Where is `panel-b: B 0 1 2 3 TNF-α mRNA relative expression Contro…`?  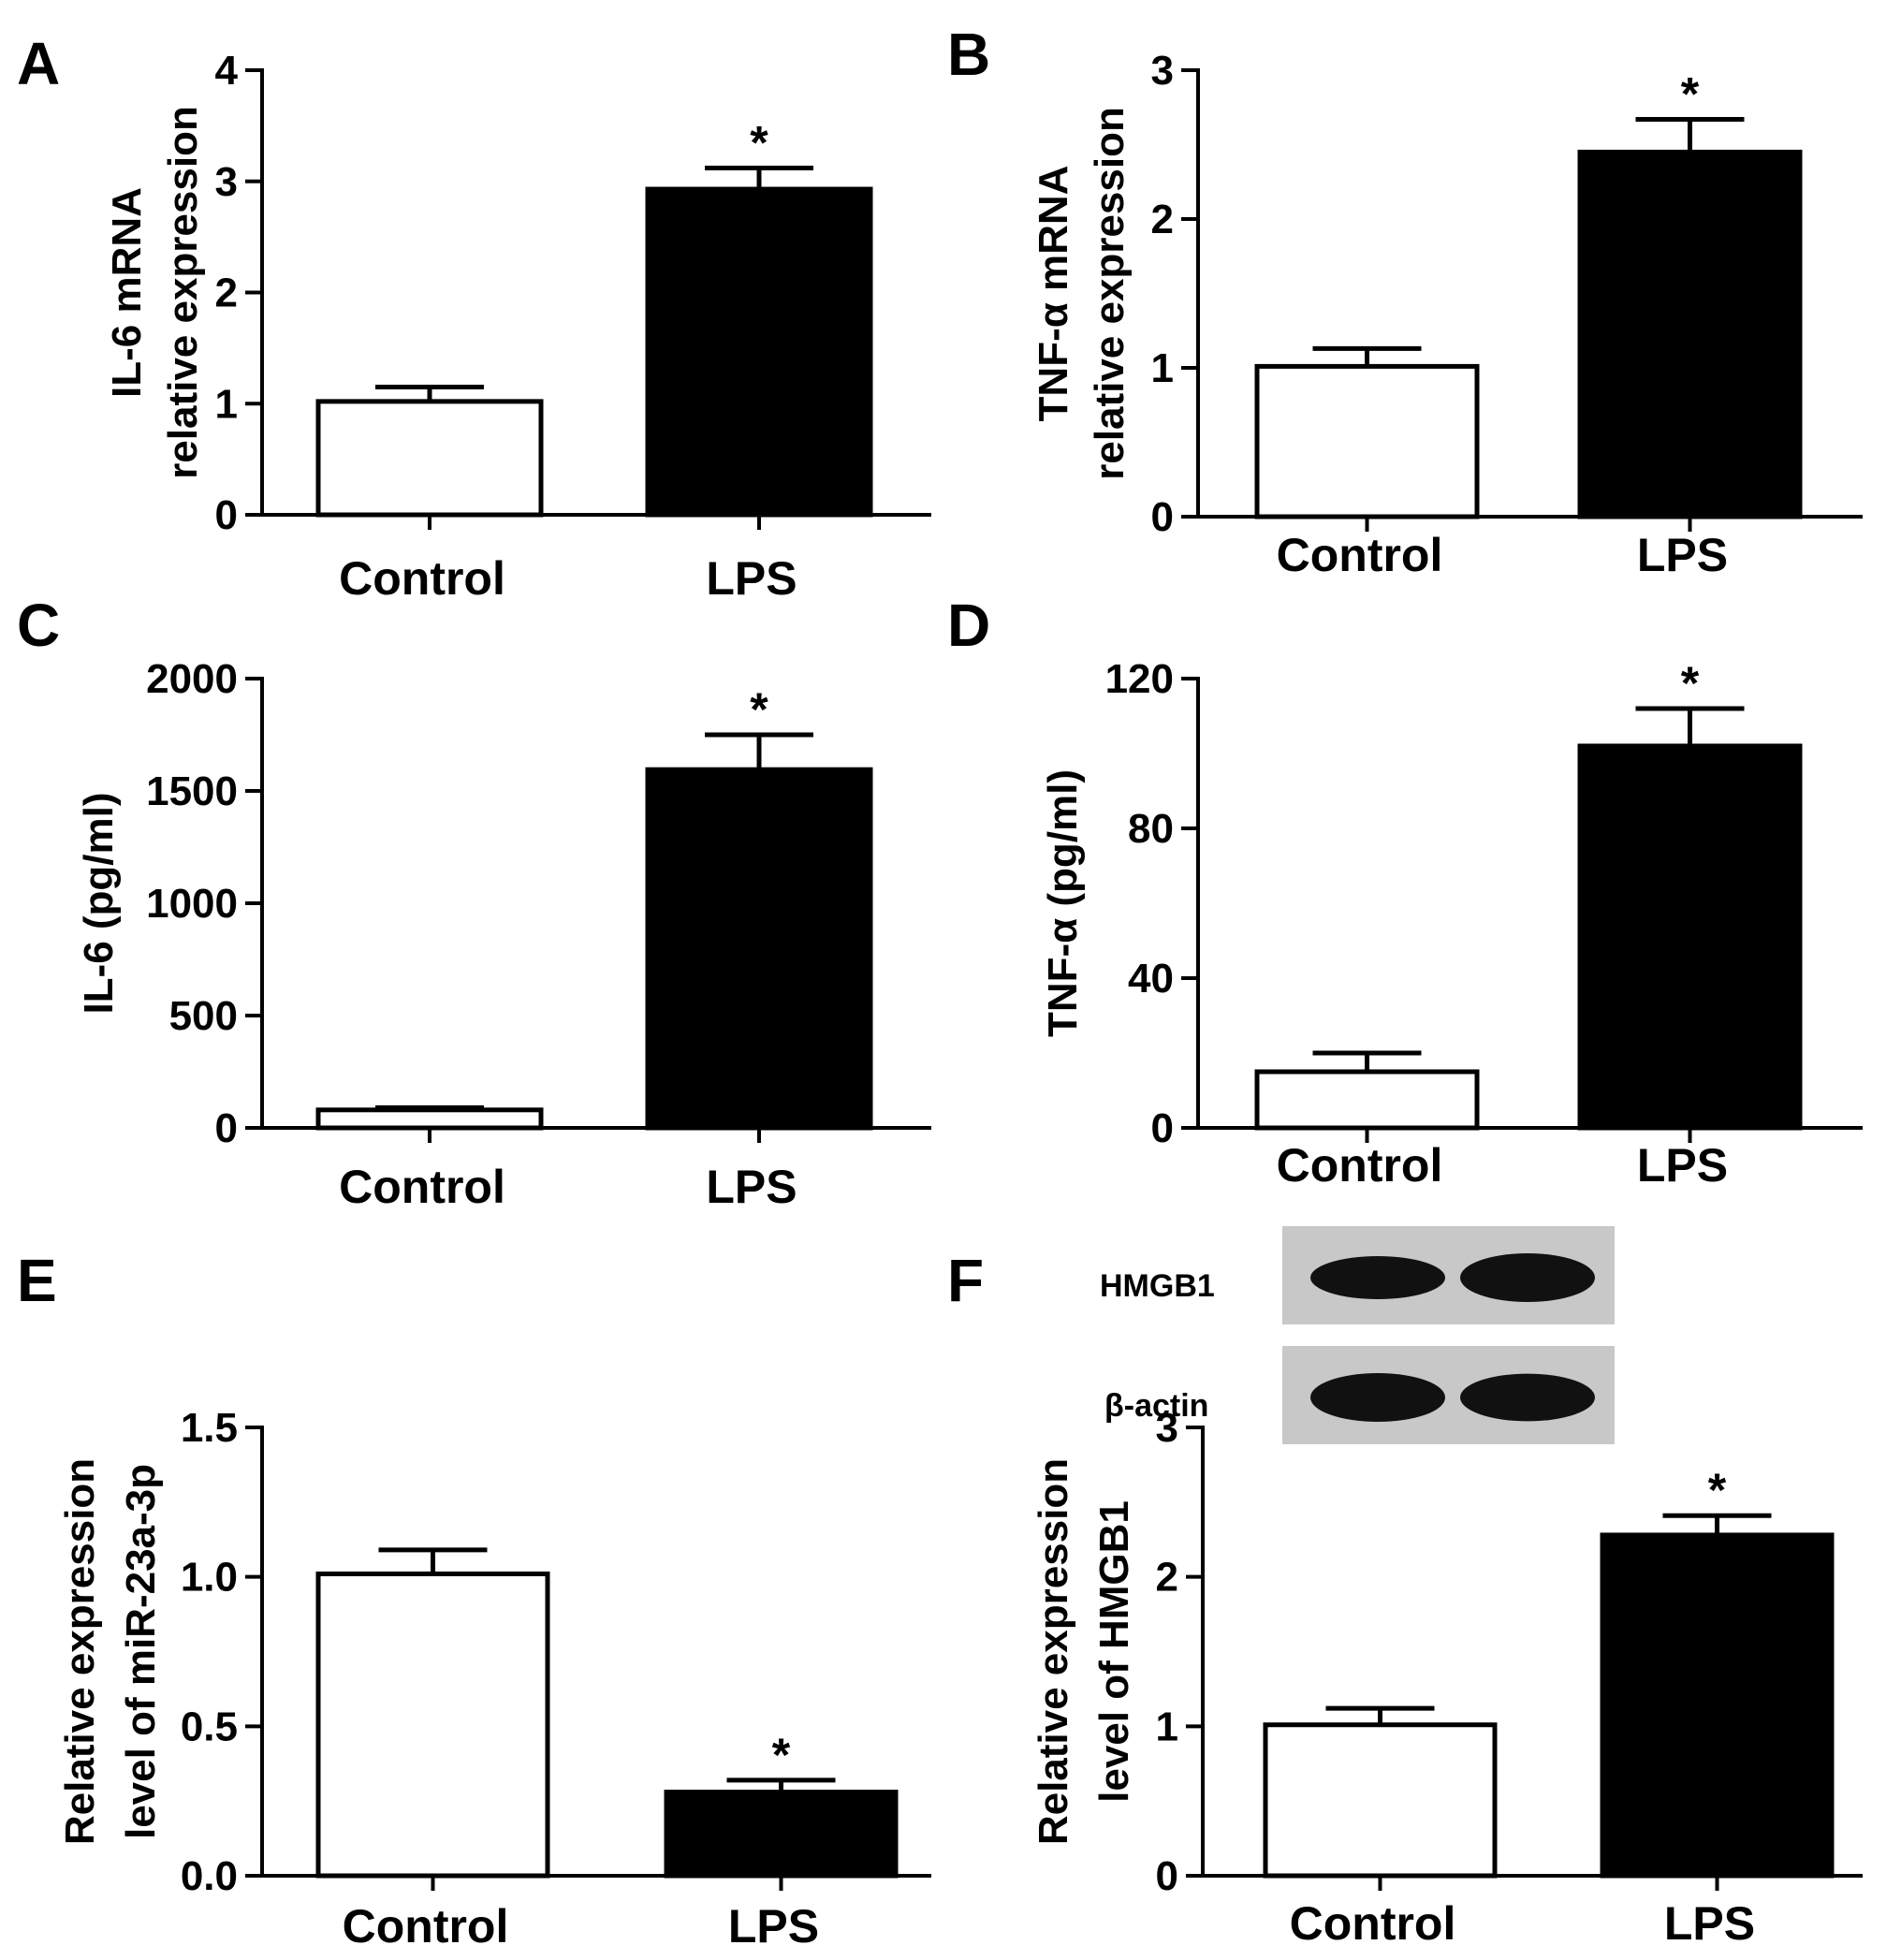
panel-b: B 0 1 2 3 TNF-α mRNA relative expression Contro… is located at coordinates (1405, 301).